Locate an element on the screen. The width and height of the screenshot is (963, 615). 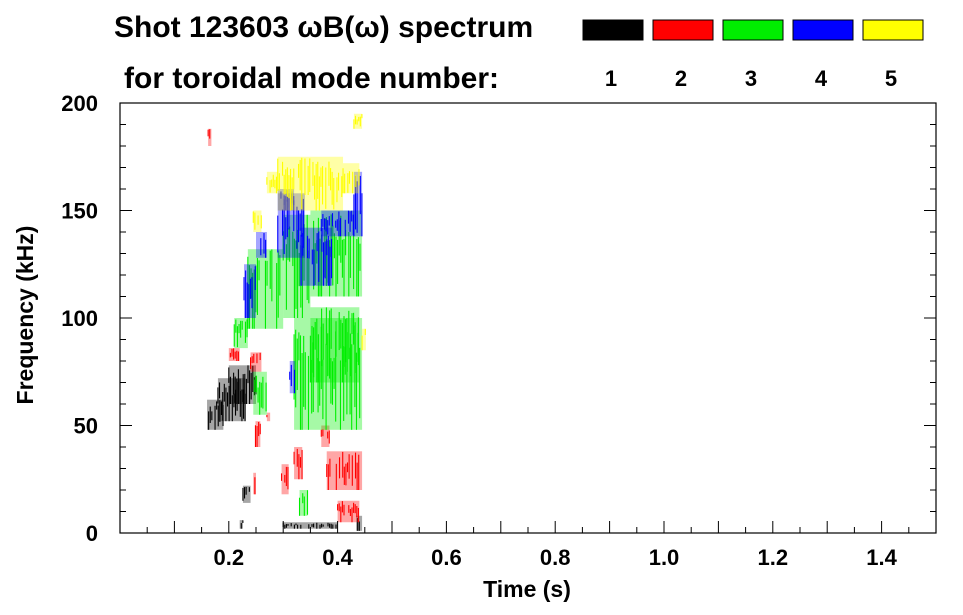
y-axis-label: Frequency (kHz) is located at coordinates (25, 315).